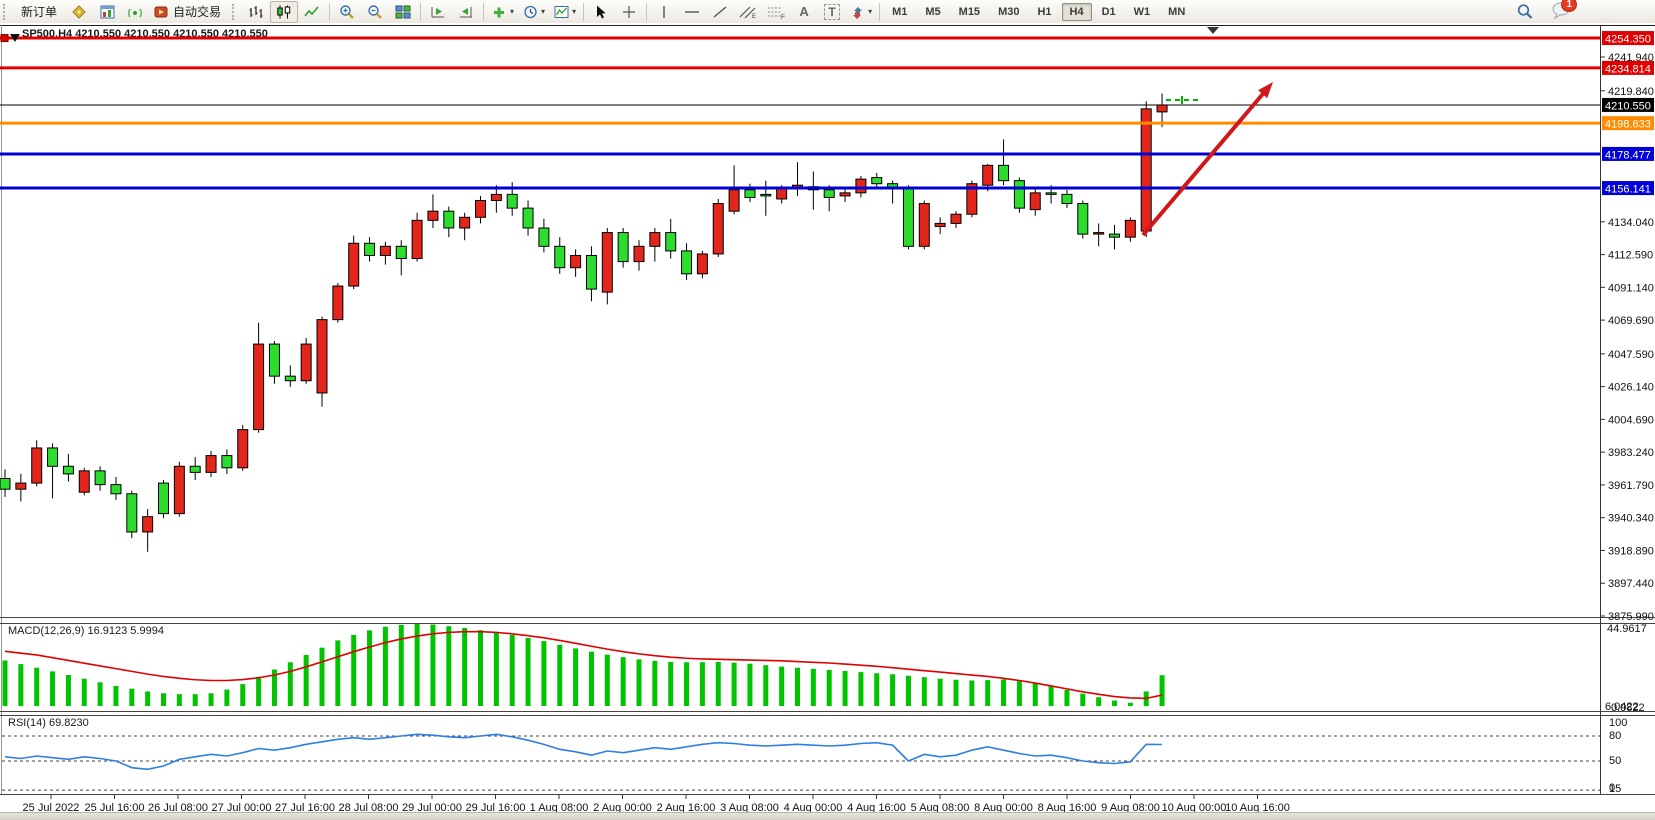 The width and height of the screenshot is (1655, 820). I want to click on timeframe-w1: W1, so click(1142, 11).